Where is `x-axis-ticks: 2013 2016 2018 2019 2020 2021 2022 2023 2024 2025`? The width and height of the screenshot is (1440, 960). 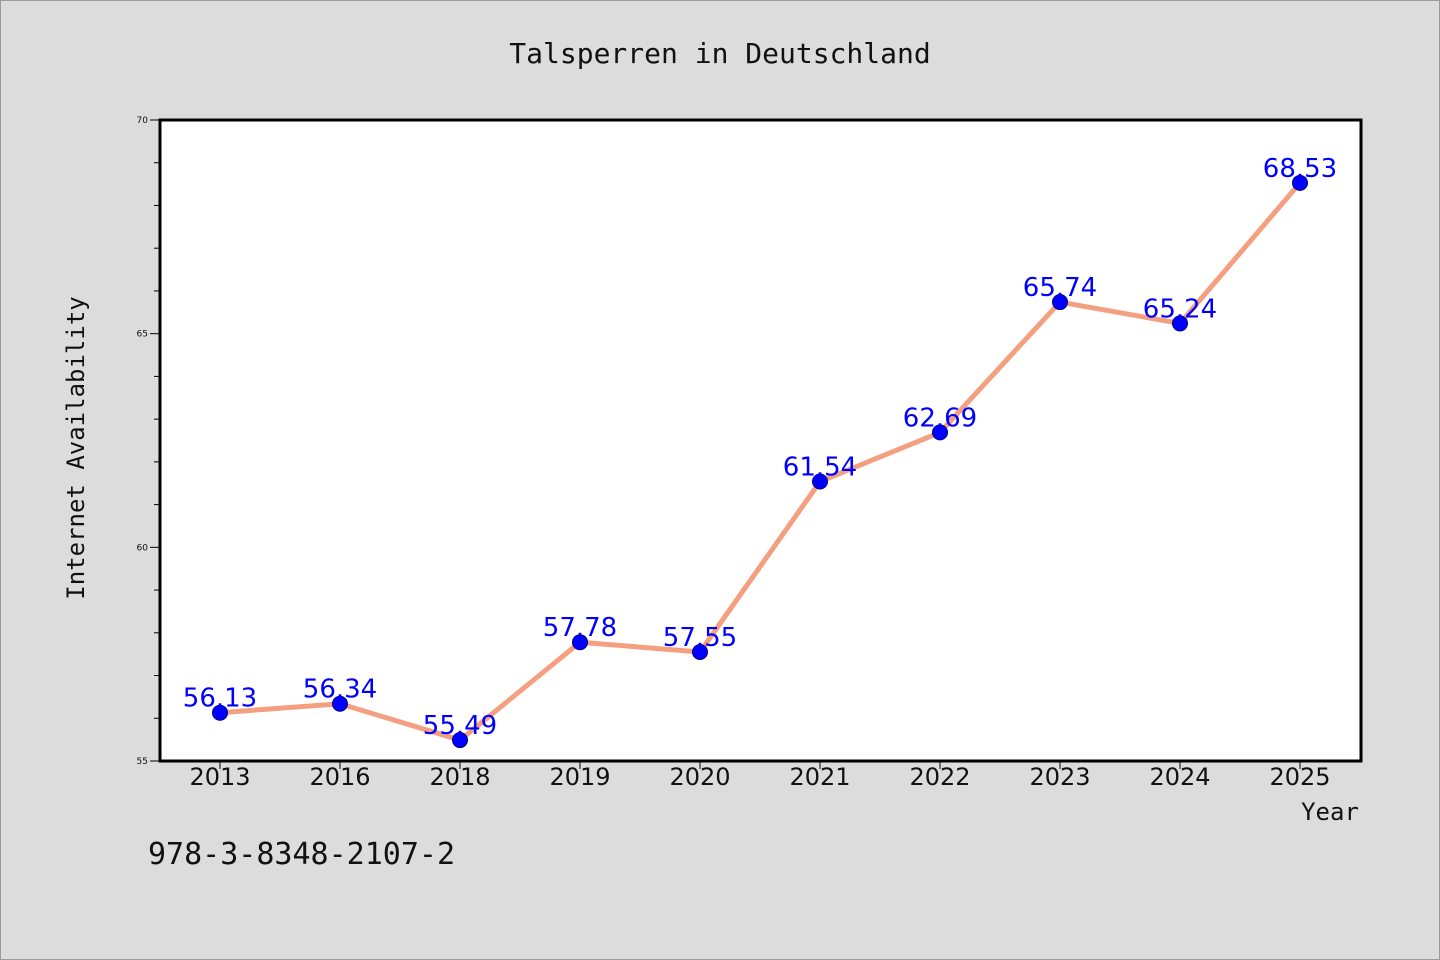 x-axis-ticks: 2013 2016 2018 2019 2020 2021 2022 2023 2024 2025 is located at coordinates (760, 776).